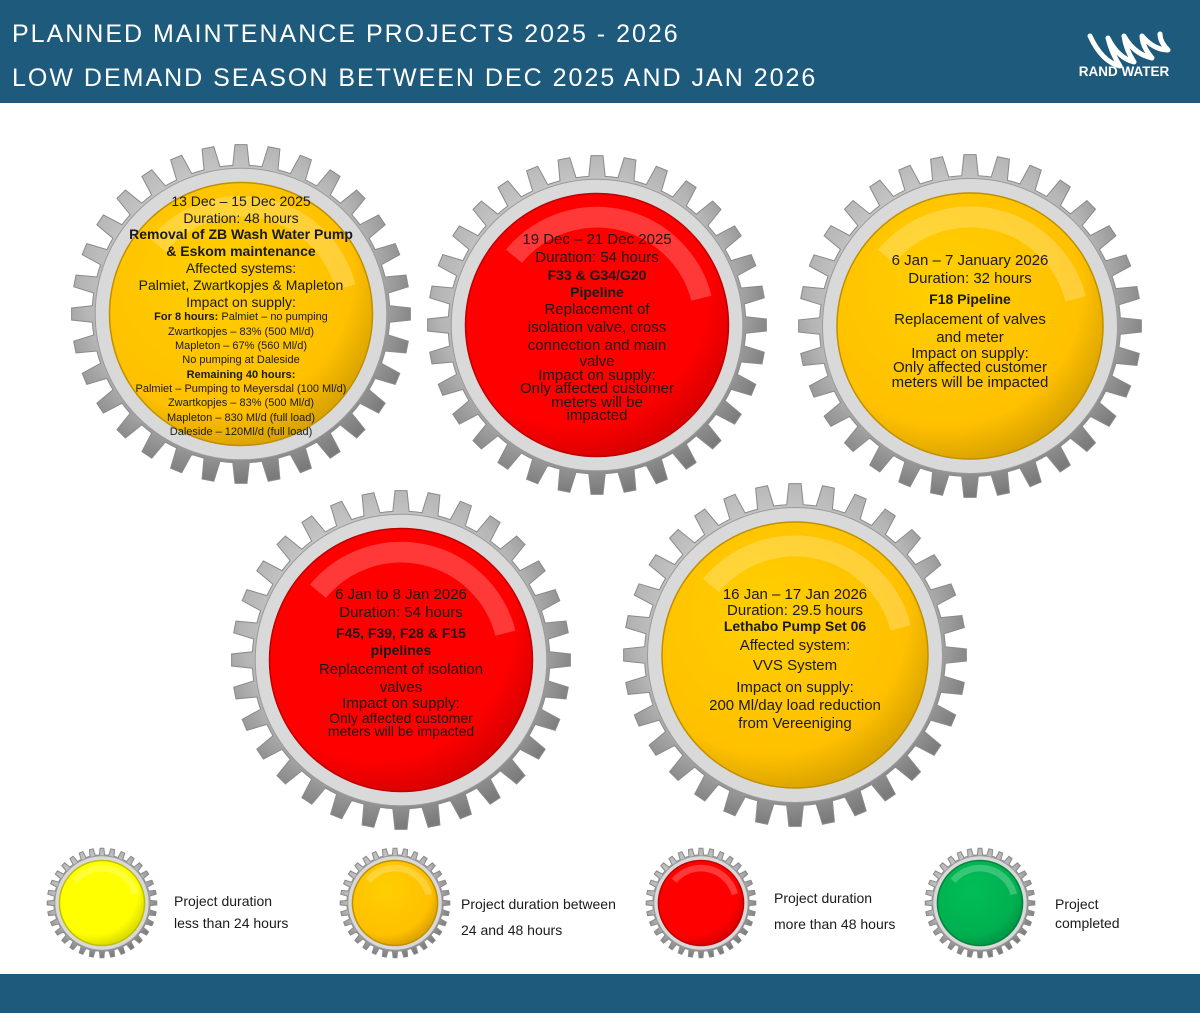 This screenshot has width=1200, height=1013. I want to click on project-name: Pipeline, so click(597, 292).